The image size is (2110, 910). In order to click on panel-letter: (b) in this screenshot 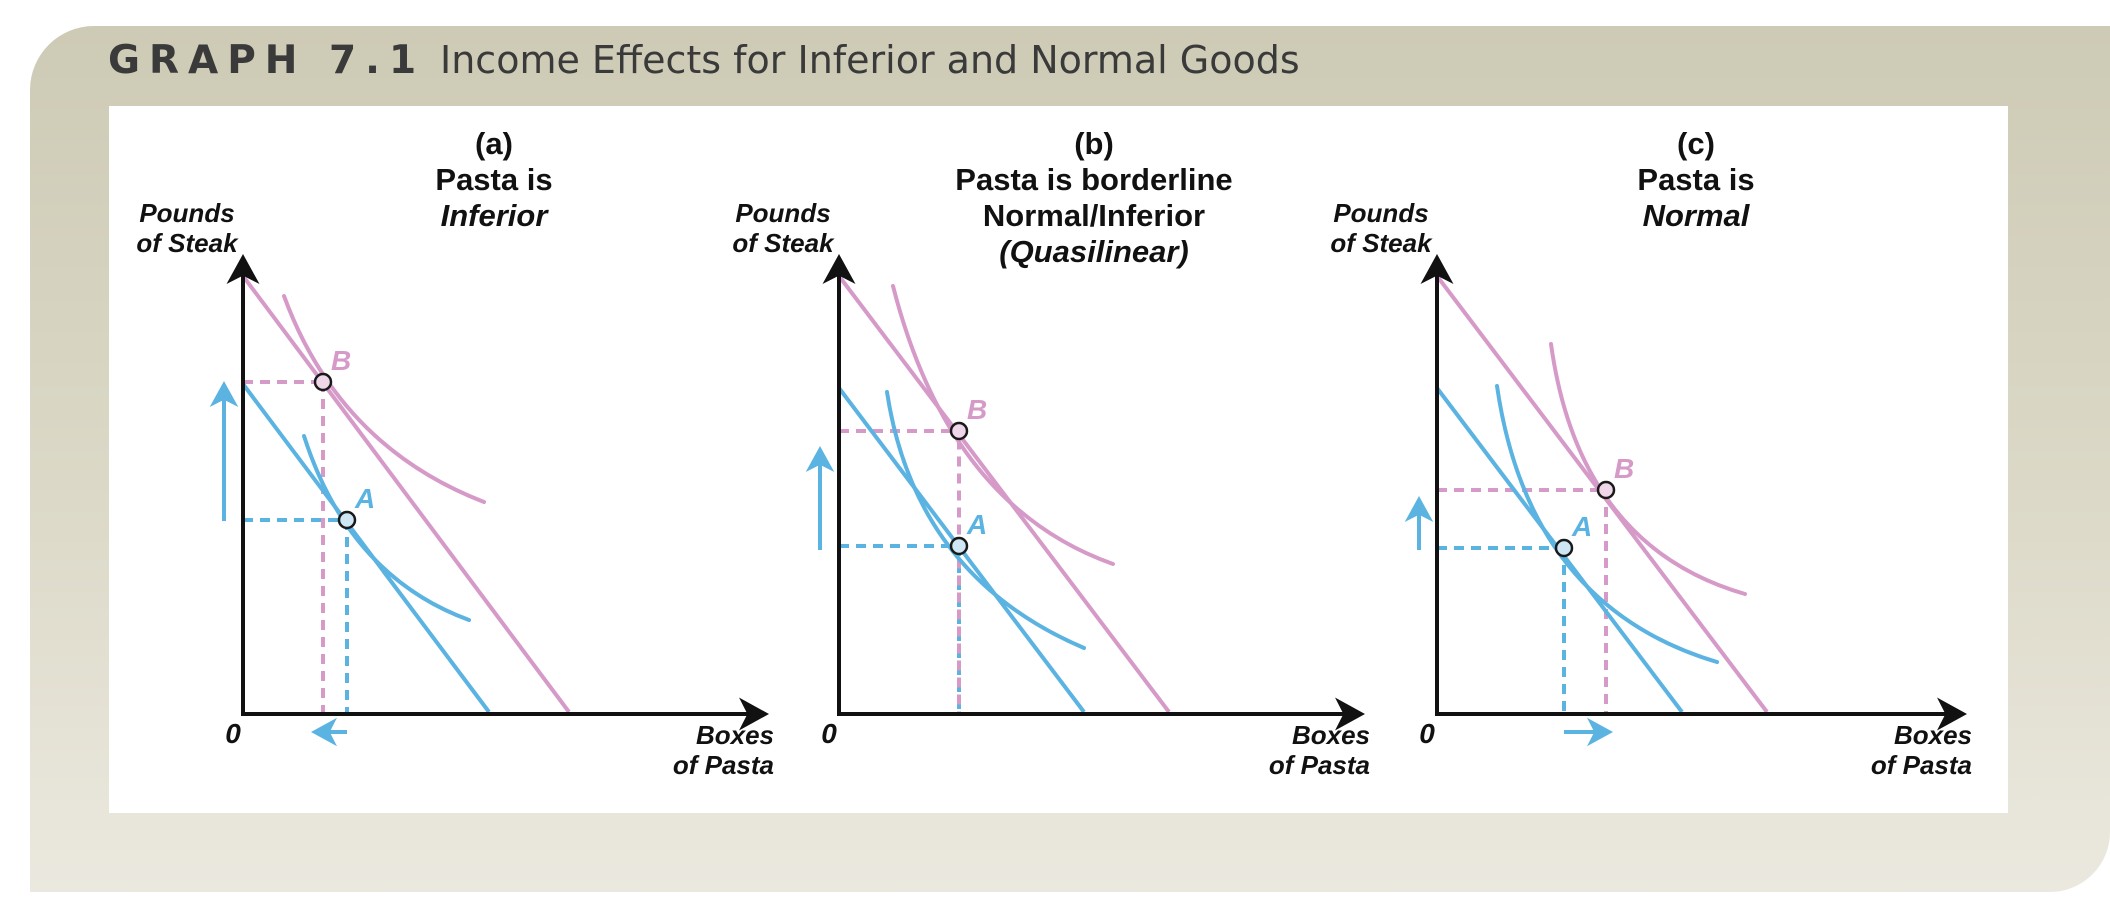, I will do `click(1094, 143)`.